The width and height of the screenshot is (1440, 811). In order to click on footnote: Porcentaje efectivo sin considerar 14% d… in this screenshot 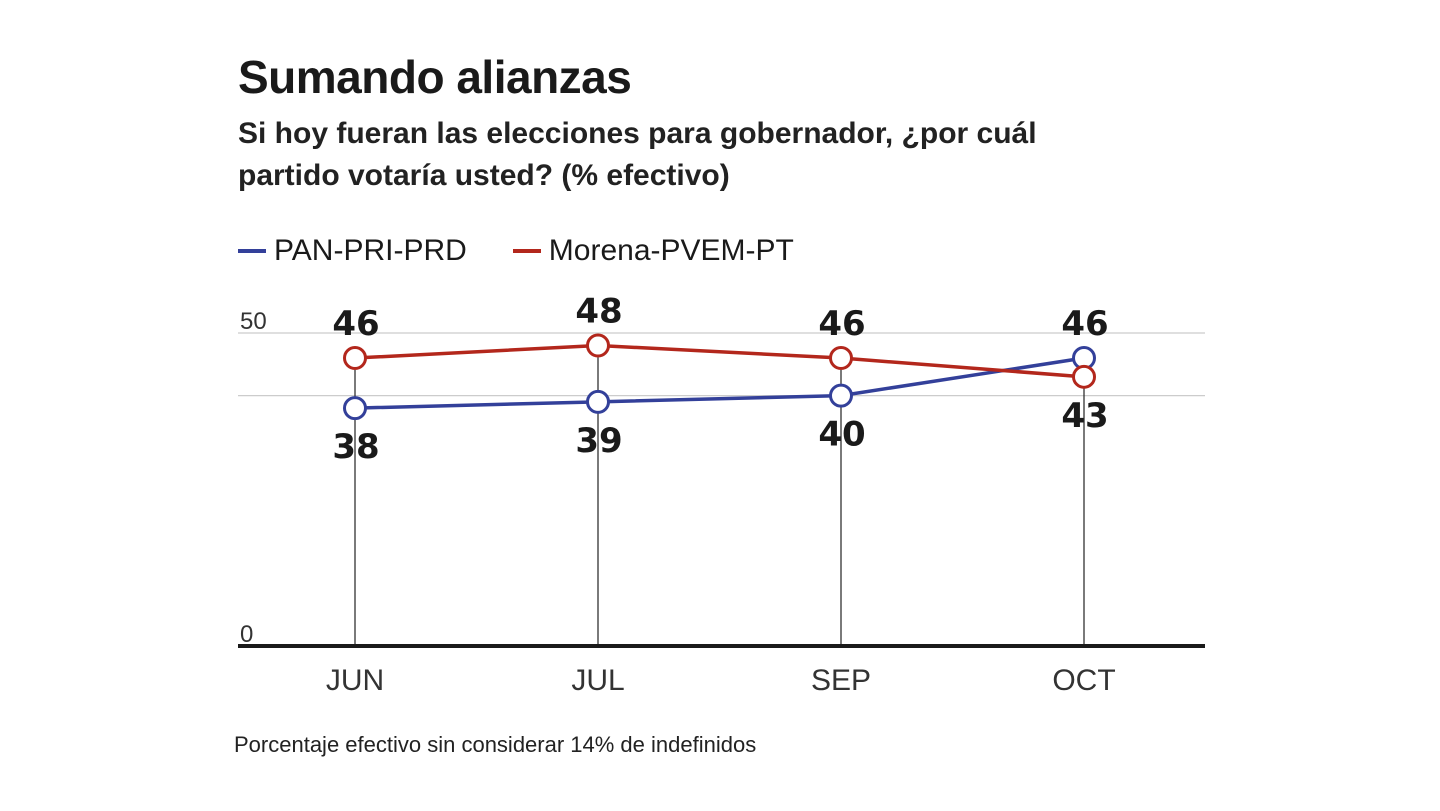, I will do `click(495, 744)`.